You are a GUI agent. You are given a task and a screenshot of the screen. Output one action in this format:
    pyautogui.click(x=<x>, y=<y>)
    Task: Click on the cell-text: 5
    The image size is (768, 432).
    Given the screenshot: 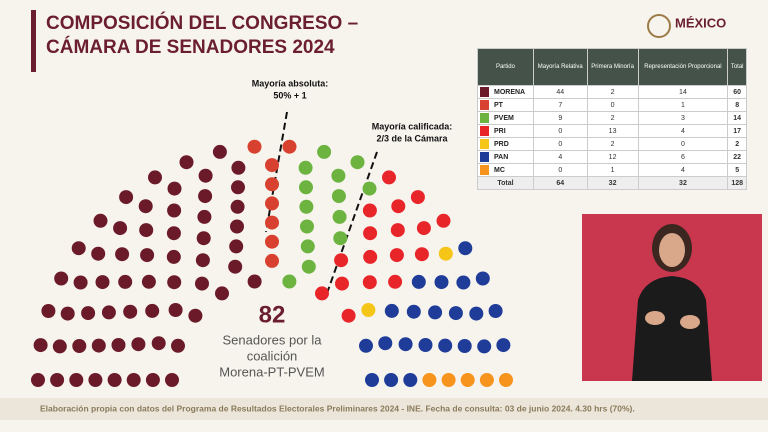 What is the action you would take?
    pyautogui.click(x=737, y=170)
    